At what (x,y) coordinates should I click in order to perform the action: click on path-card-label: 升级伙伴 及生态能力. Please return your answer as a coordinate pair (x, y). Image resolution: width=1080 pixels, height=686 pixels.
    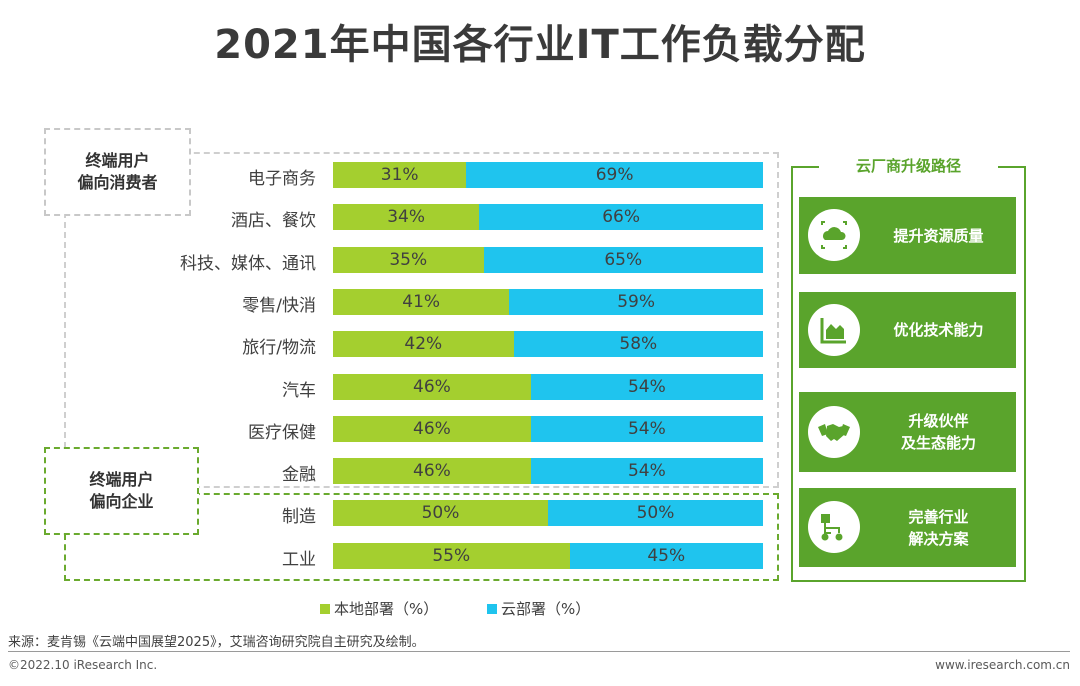
    Looking at the image, I should click on (938, 432).